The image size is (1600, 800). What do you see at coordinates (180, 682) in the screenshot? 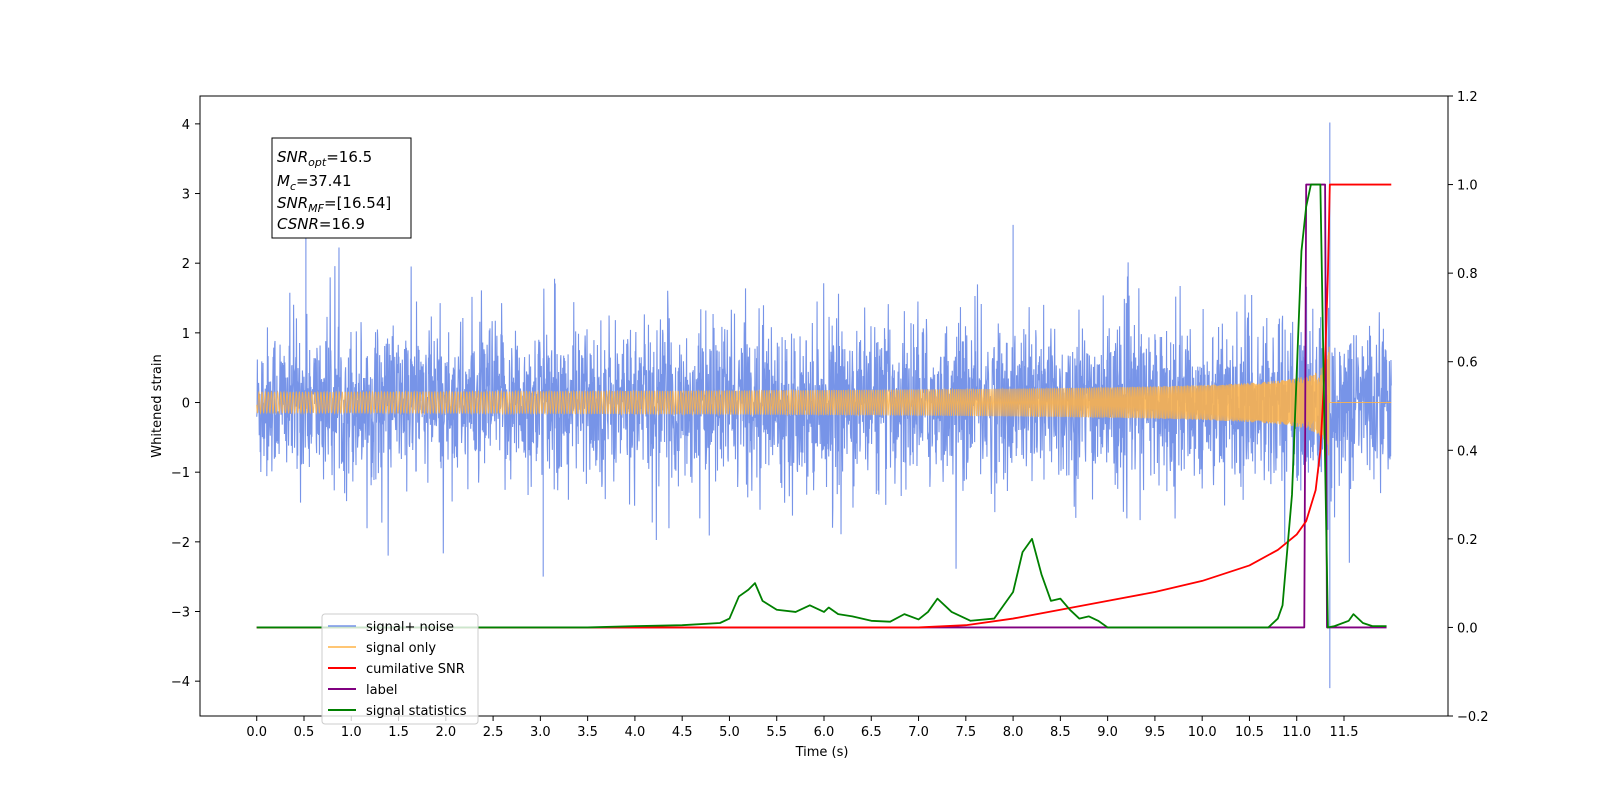
I see `y-left-tick-label: −4` at bounding box center [180, 682].